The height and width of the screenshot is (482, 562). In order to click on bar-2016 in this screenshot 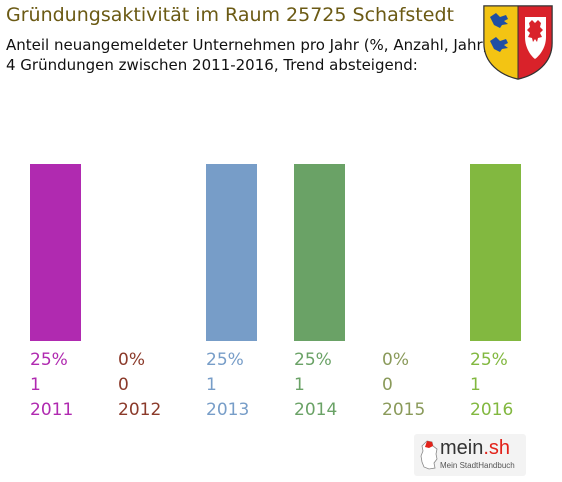, I will do `click(495, 252)`.